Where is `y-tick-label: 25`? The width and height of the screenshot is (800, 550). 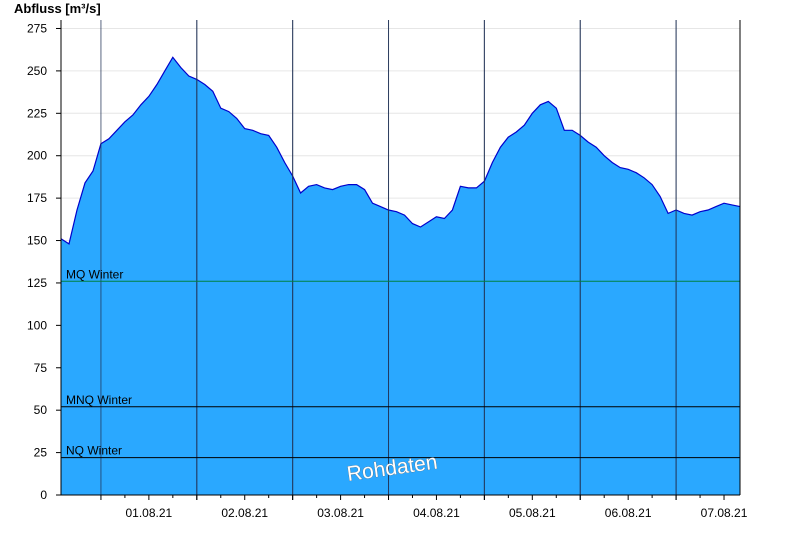
y-tick-label: 25 is located at coordinates (41, 453).